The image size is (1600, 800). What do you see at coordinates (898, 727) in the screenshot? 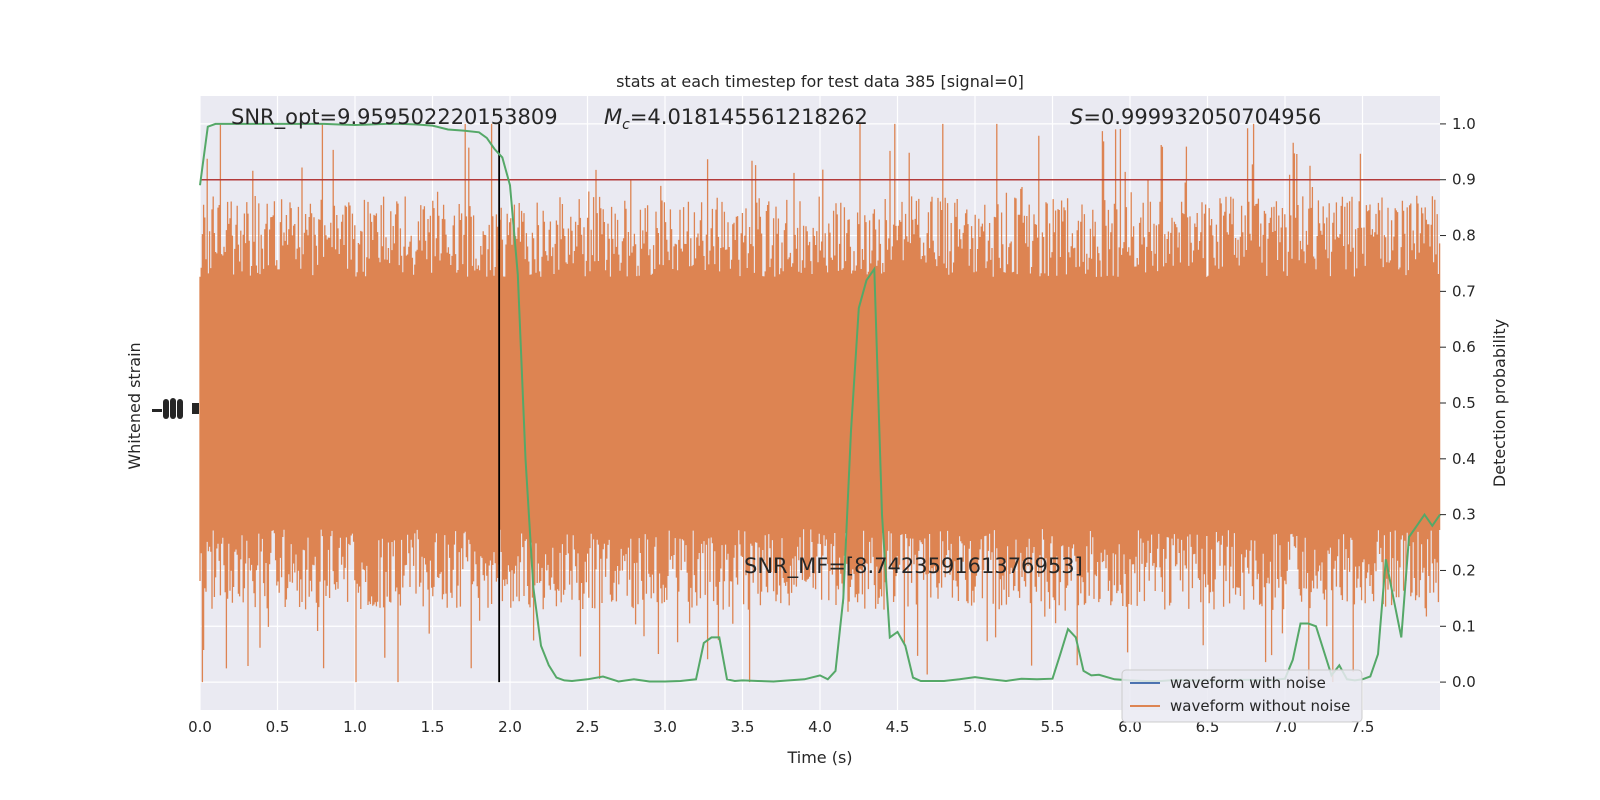
I see `x-tick-label: 4.5` at bounding box center [898, 727].